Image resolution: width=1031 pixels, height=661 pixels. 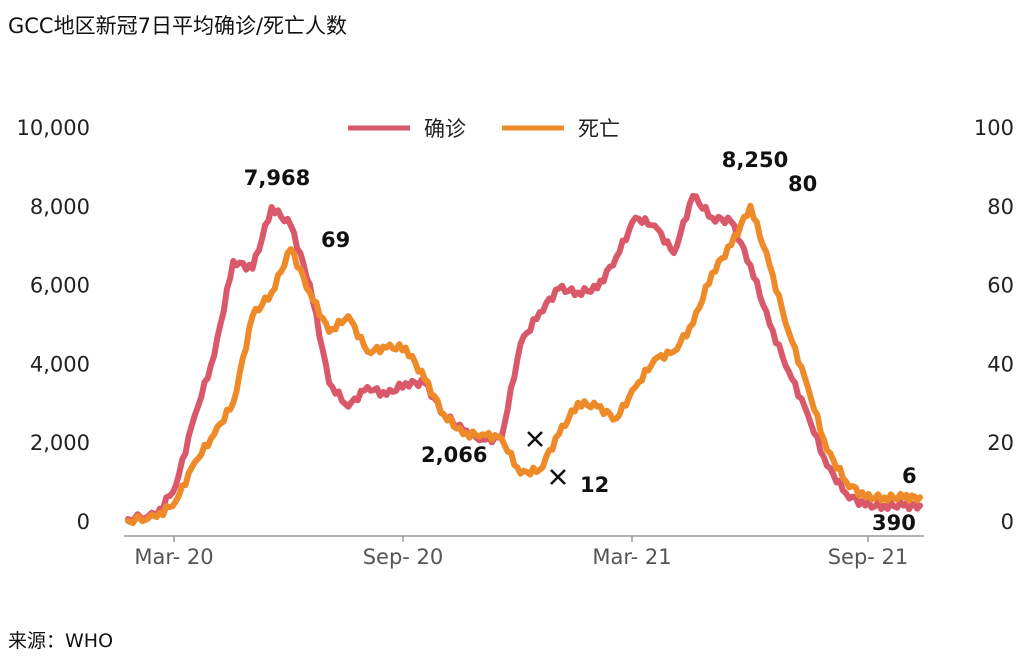 What do you see at coordinates (454, 455) in the screenshot?
I see `data-label: 2,066` at bounding box center [454, 455].